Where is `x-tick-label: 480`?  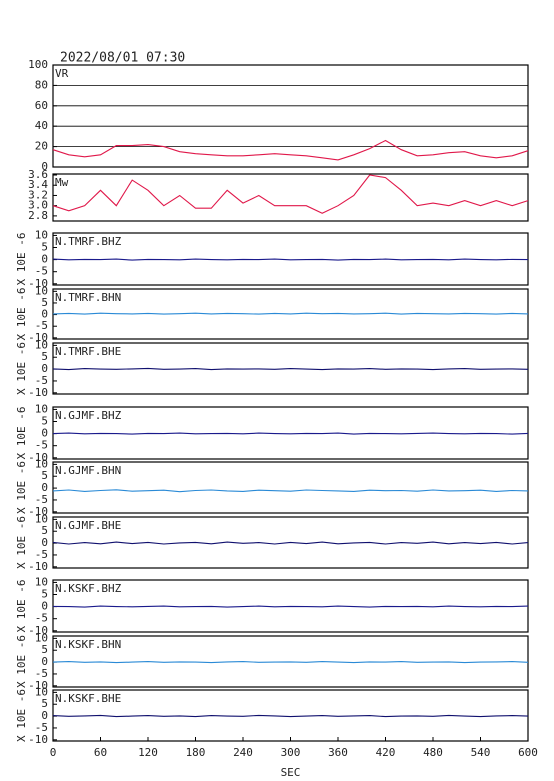 x-tick-label: 480 is located at coordinates (433, 752).